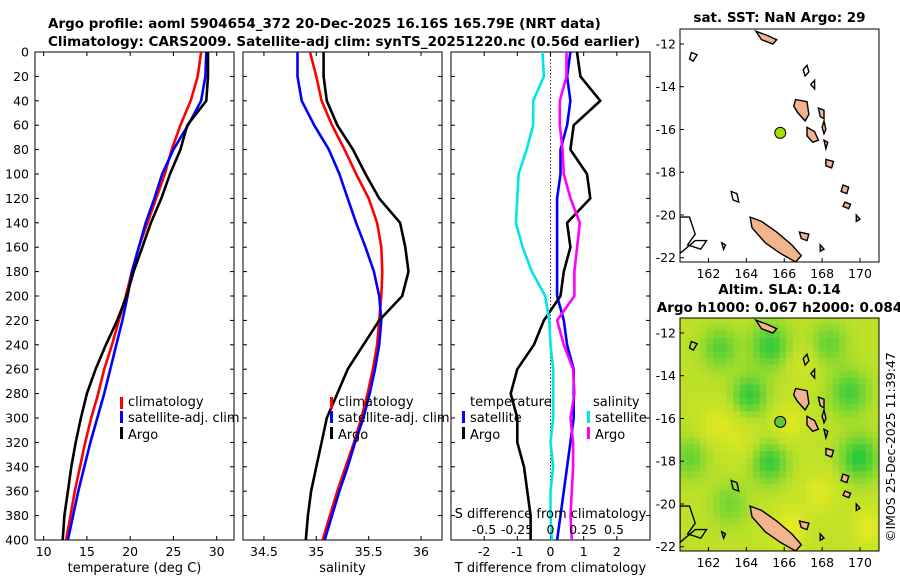  Describe the element at coordinates (548, 529) in the screenshot. I see `s-difference-ticks: -0.5 -0.25 0 0.25 0.5` at that location.